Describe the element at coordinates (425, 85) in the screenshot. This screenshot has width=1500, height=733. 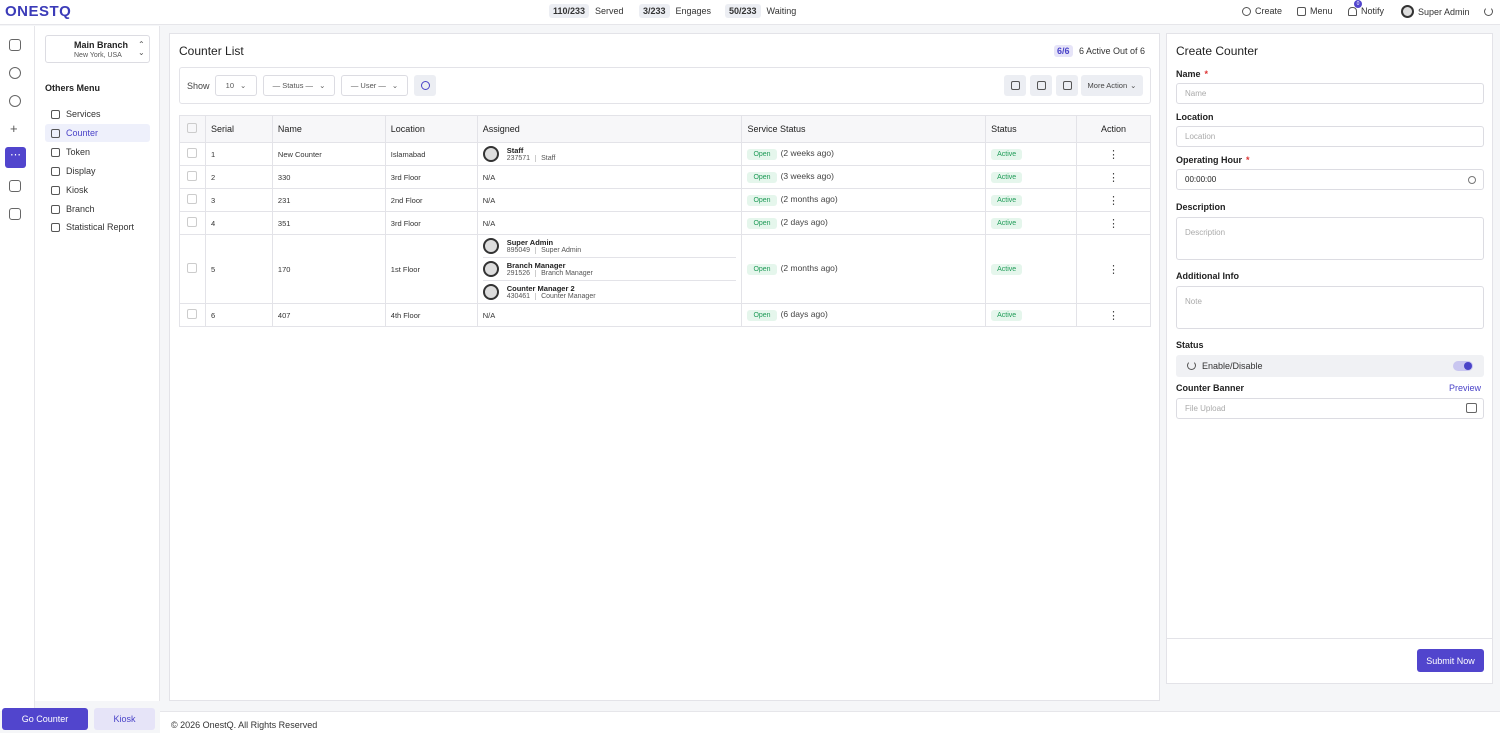
I see `search-button` at that location.